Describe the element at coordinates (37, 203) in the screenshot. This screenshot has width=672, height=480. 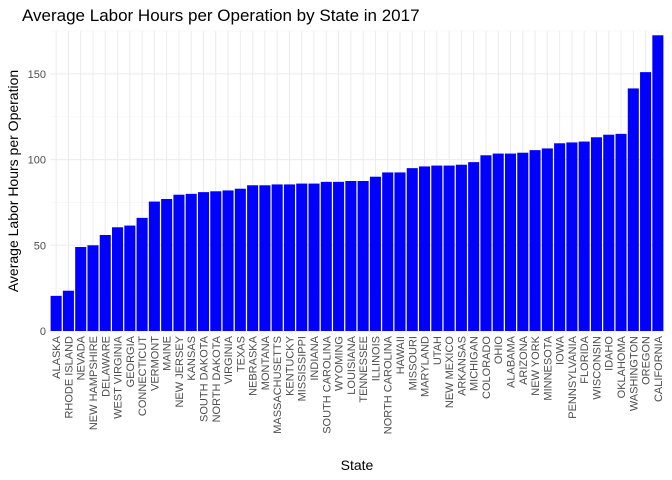
I see `y-axis-ticks: 0 50 100 150` at that location.